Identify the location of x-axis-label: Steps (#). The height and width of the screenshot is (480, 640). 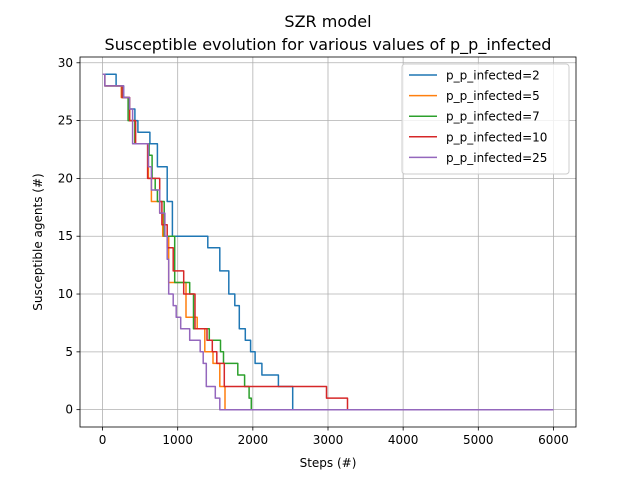
(328, 463).